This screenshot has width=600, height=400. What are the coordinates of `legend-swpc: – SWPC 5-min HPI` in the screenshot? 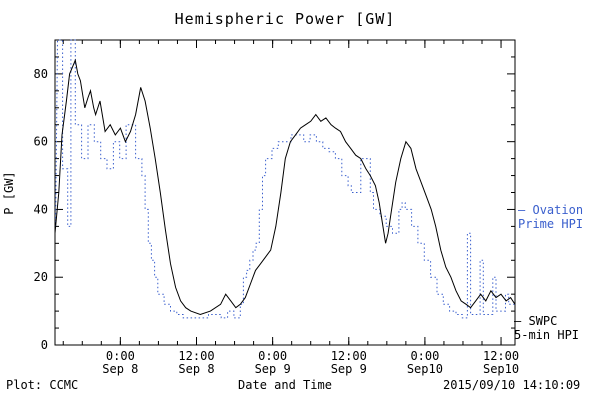 It's located at (546, 328).